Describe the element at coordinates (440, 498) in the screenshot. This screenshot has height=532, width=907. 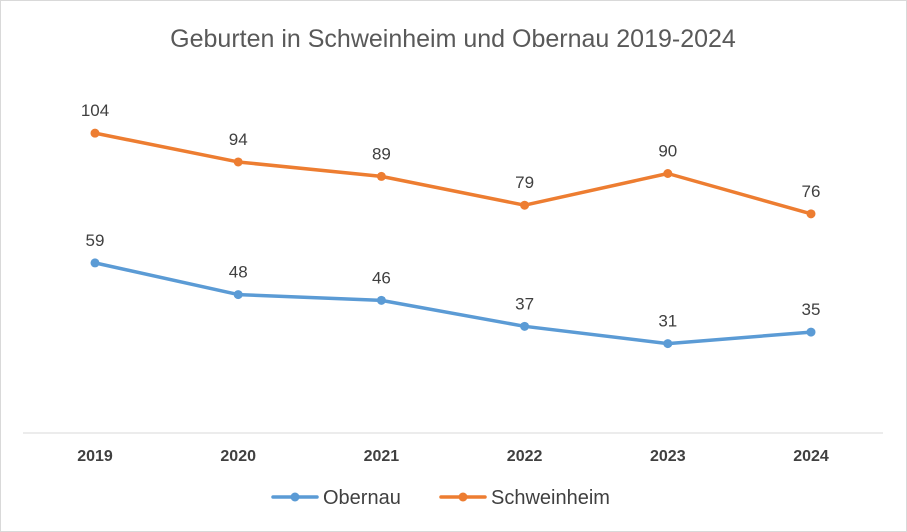
I see `legend: Obernau Schweinheim` at that location.